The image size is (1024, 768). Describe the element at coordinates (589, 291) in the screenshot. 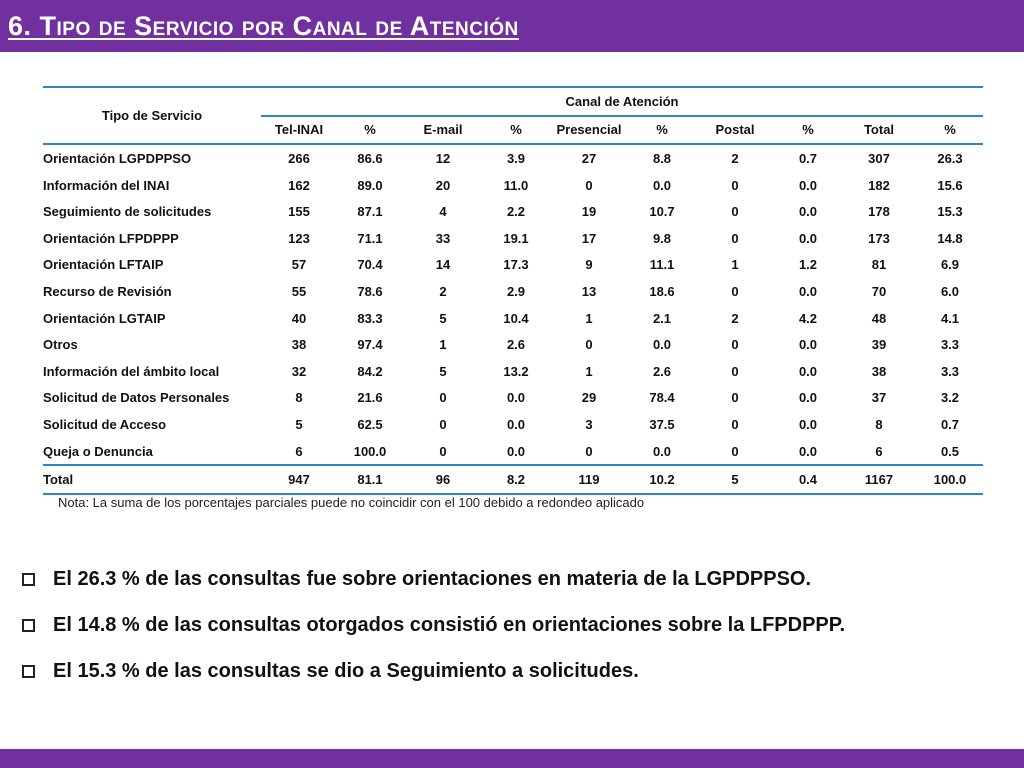

I see `value-cell: 13` at that location.